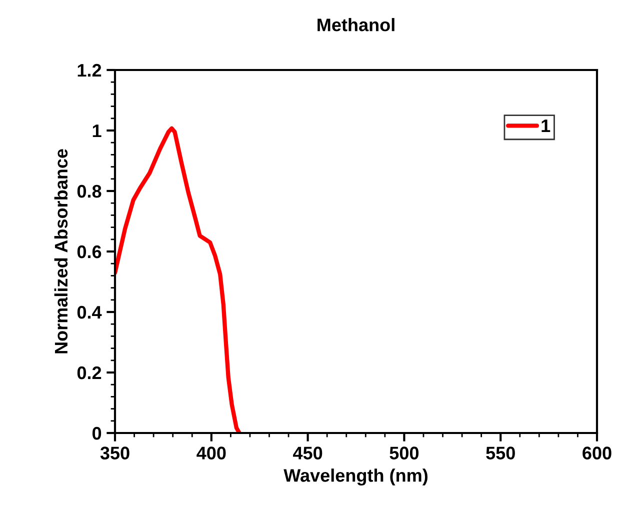 This screenshot has height=508, width=618. I want to click on x-tick-label: 400, so click(211, 453).